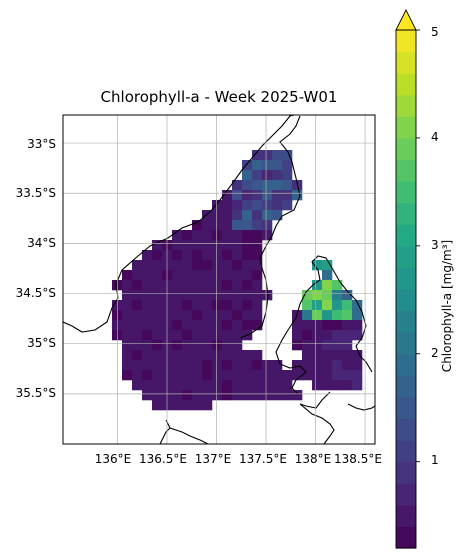 This screenshot has height=559, width=467. Describe the element at coordinates (358, 459) in the screenshot. I see `lon-tick-label: 138.5°E` at that location.